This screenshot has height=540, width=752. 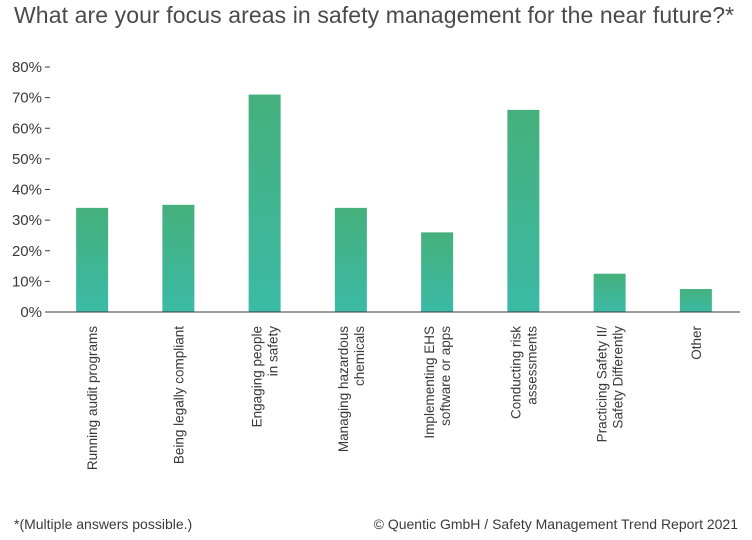 I want to click on x-category-label-line: Conducting risk, so click(x=515, y=372).